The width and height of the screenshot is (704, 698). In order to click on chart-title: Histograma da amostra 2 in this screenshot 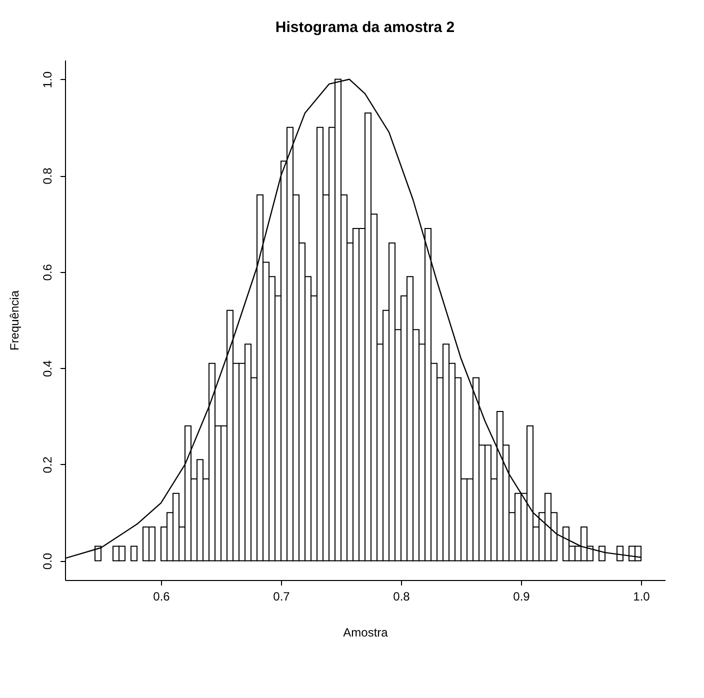, I will do `click(365, 27)`.